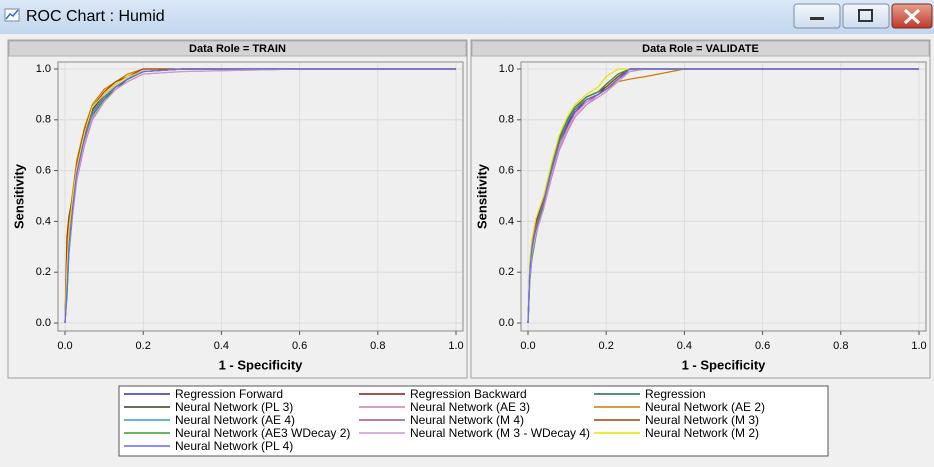 The image size is (934, 467). What do you see at coordinates (675, 394) in the screenshot?
I see `legend-label: Regression` at bounding box center [675, 394].